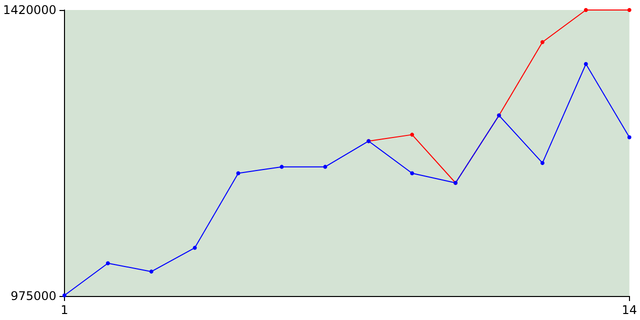 The width and height of the screenshot is (640, 320). I want to click on x-tick-label: 14, so click(630, 310).